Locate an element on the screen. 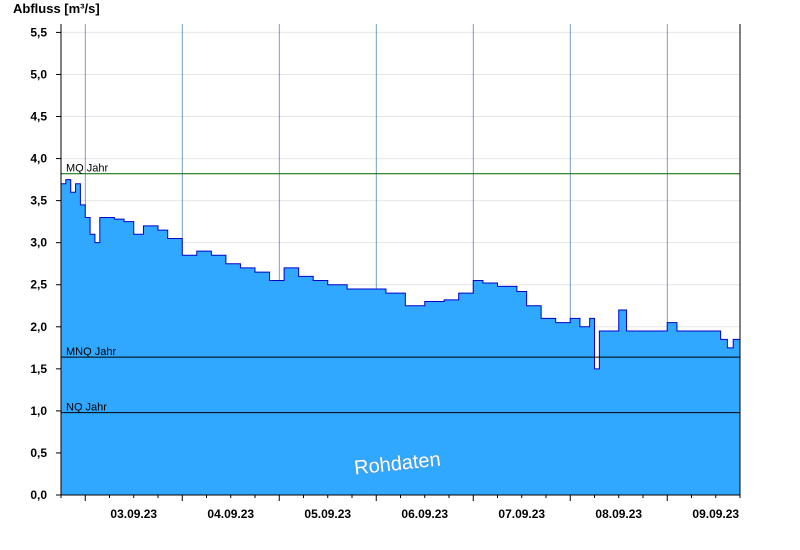 The height and width of the screenshot is (550, 800). y-tick-label-5: 2,5 is located at coordinates (38, 285).